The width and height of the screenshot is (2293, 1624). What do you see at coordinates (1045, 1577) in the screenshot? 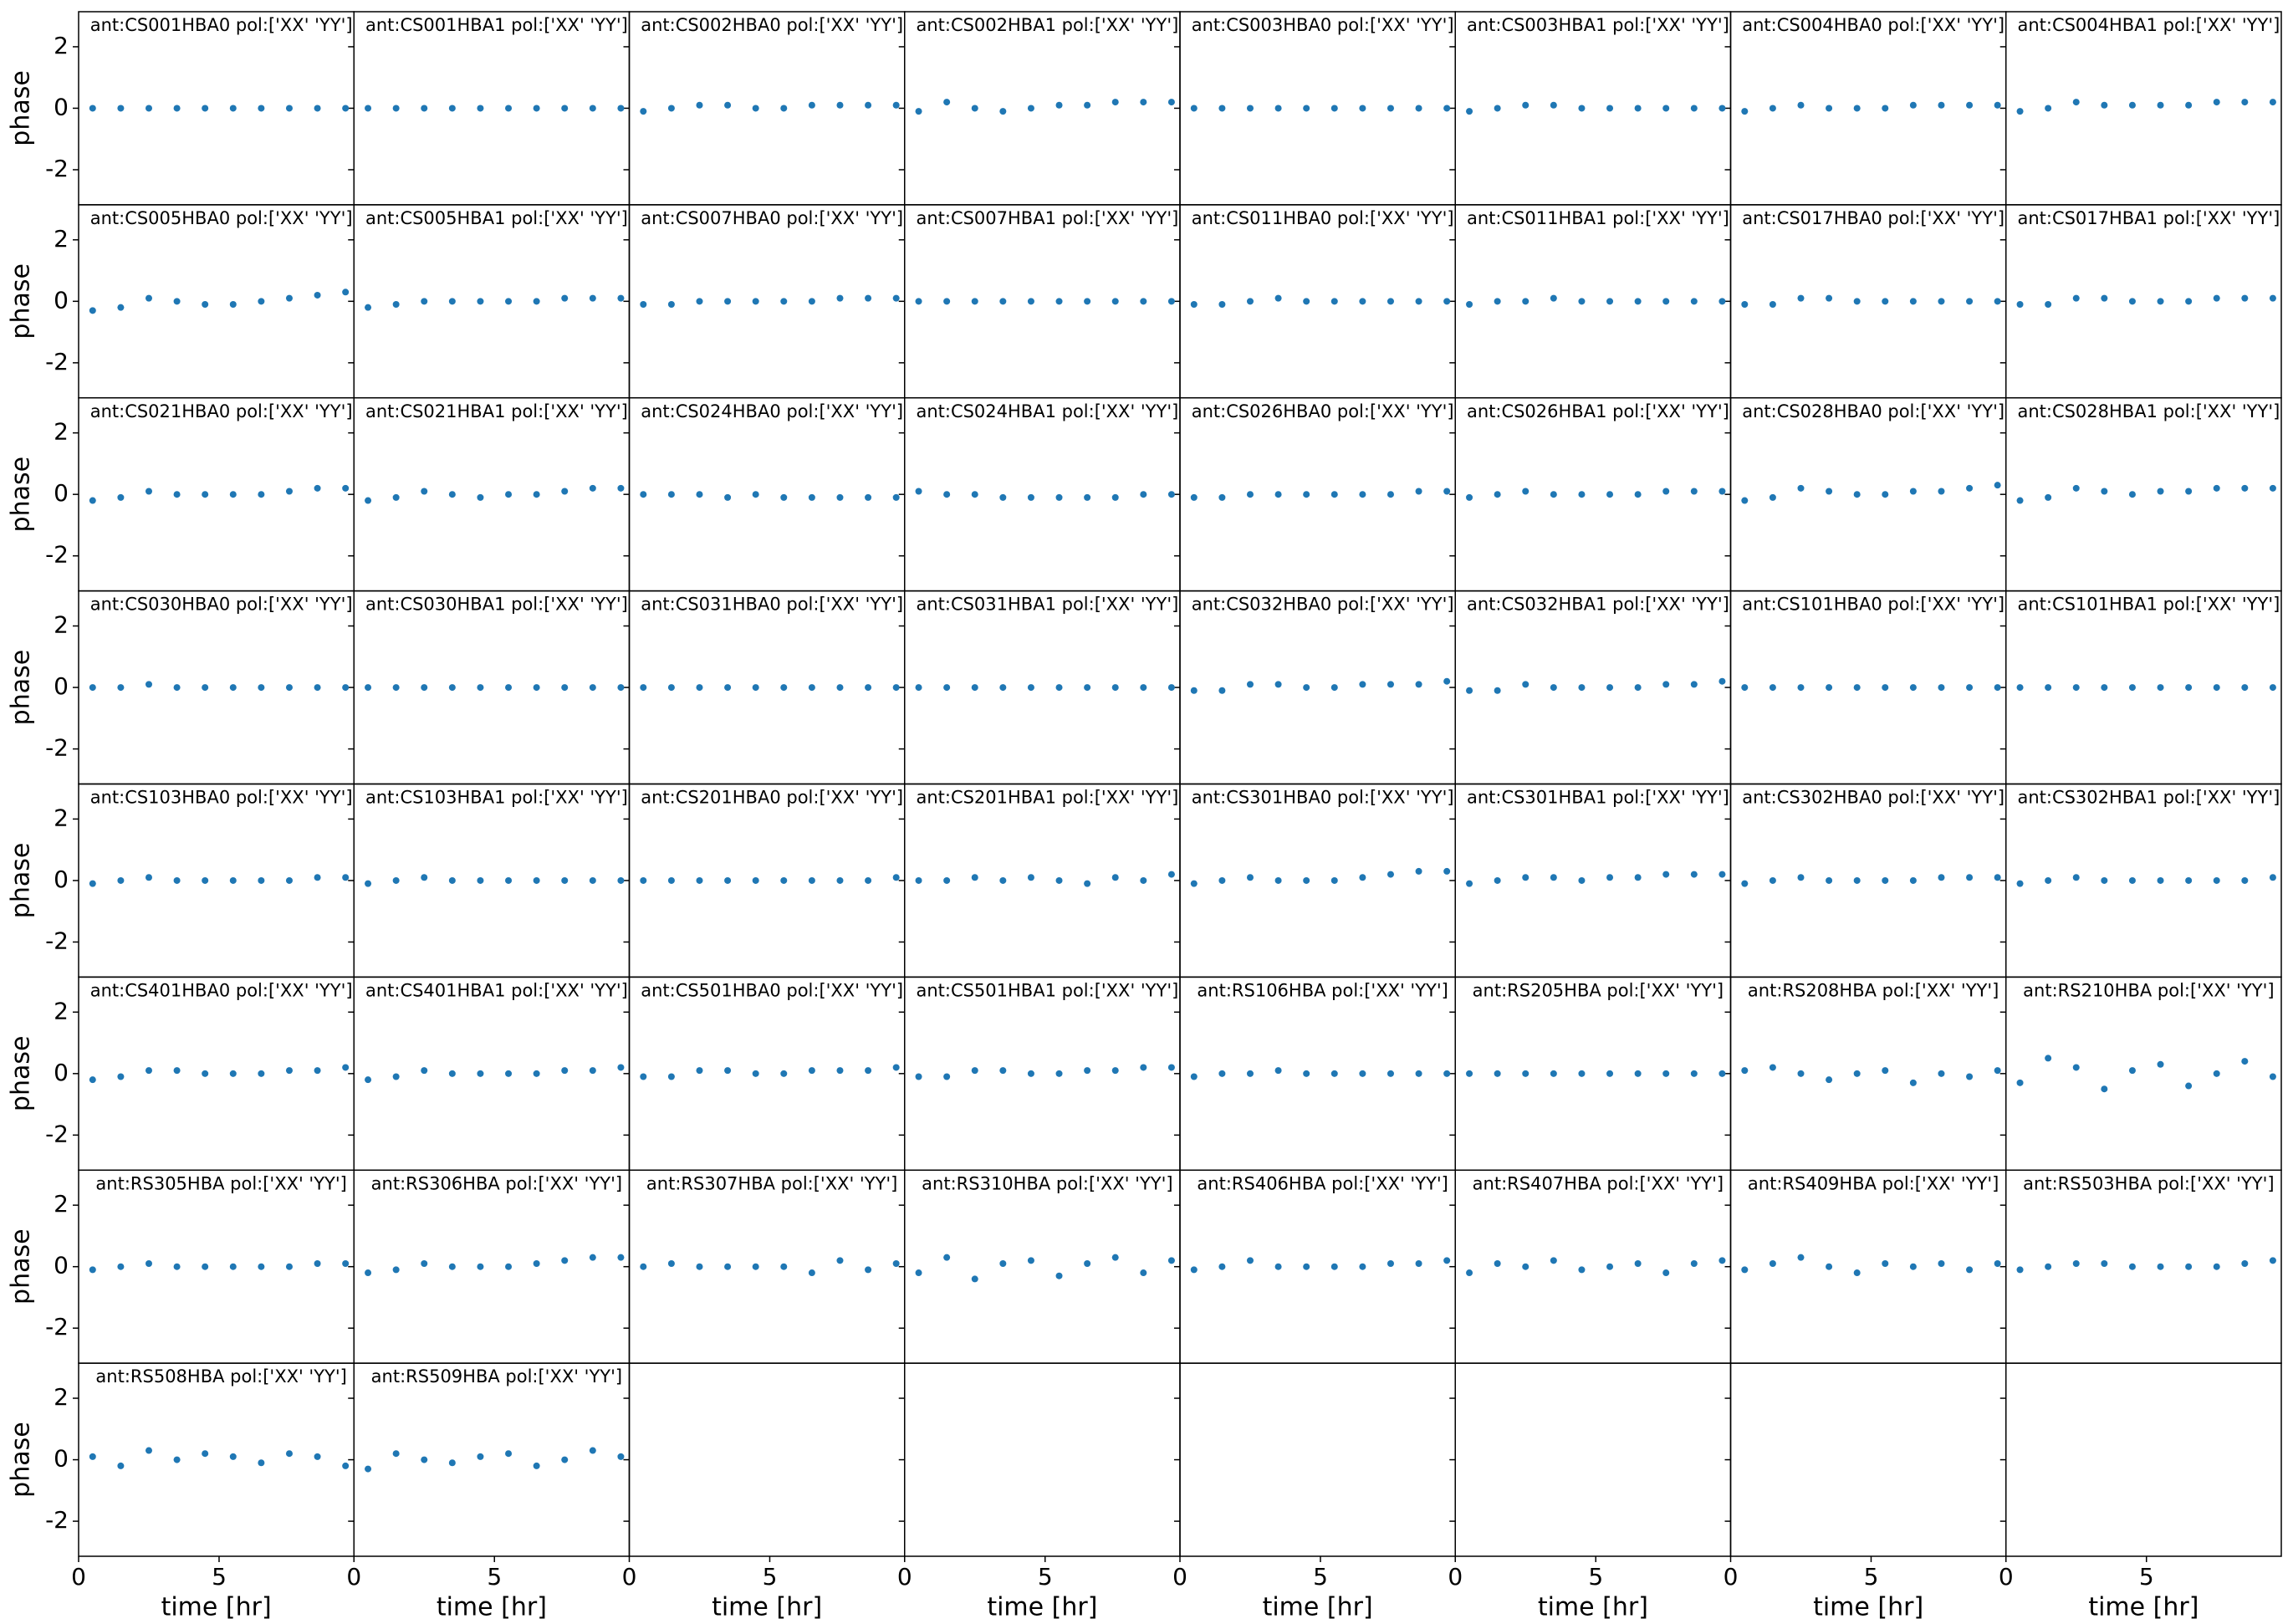
I see `x-tick-label: 5` at bounding box center [1045, 1577].